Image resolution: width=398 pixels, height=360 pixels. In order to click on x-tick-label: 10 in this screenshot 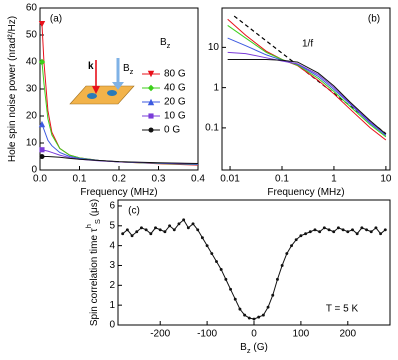, I will do `click(386, 179)`.